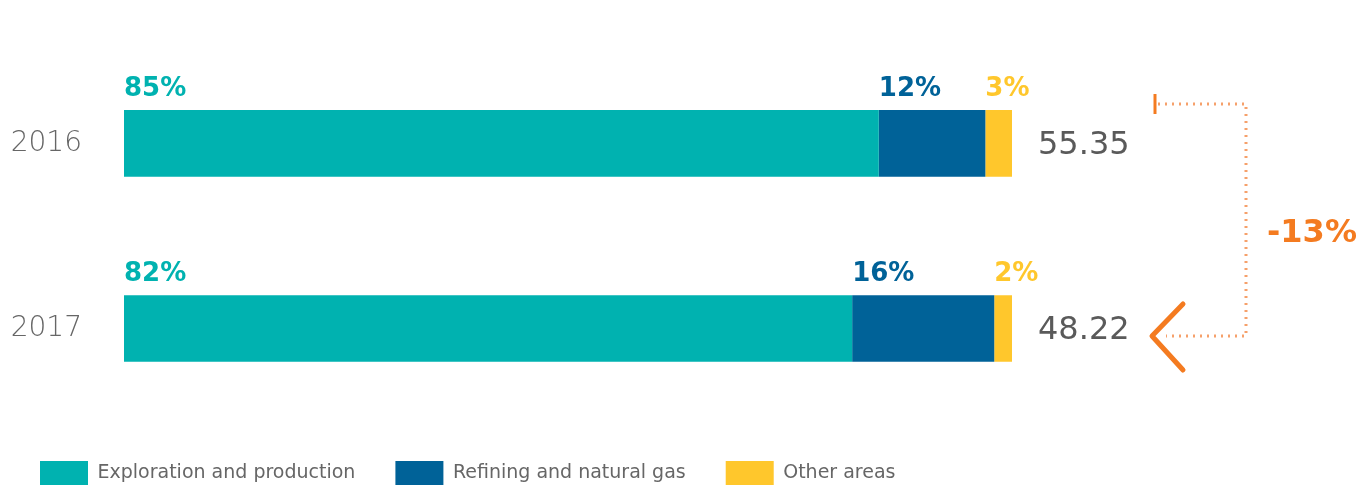 The height and width of the screenshot is (495, 1364). I want to click on data-label: 2%, so click(1016, 271).